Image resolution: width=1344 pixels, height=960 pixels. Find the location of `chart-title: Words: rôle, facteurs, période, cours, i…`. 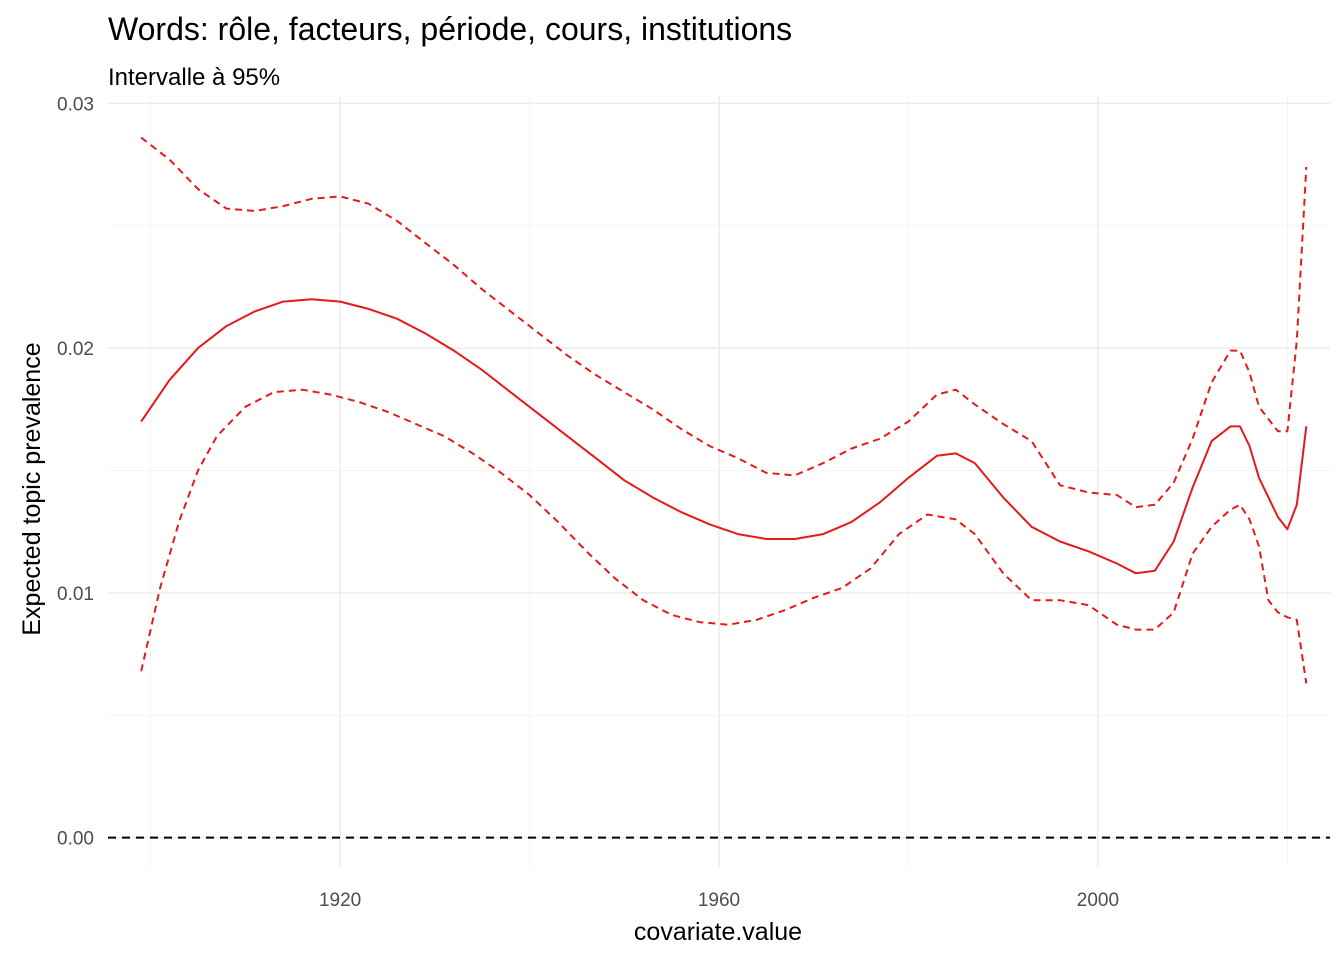

chart-title: Words: rôle, facteurs, période, cours, i… is located at coordinates (450, 29).